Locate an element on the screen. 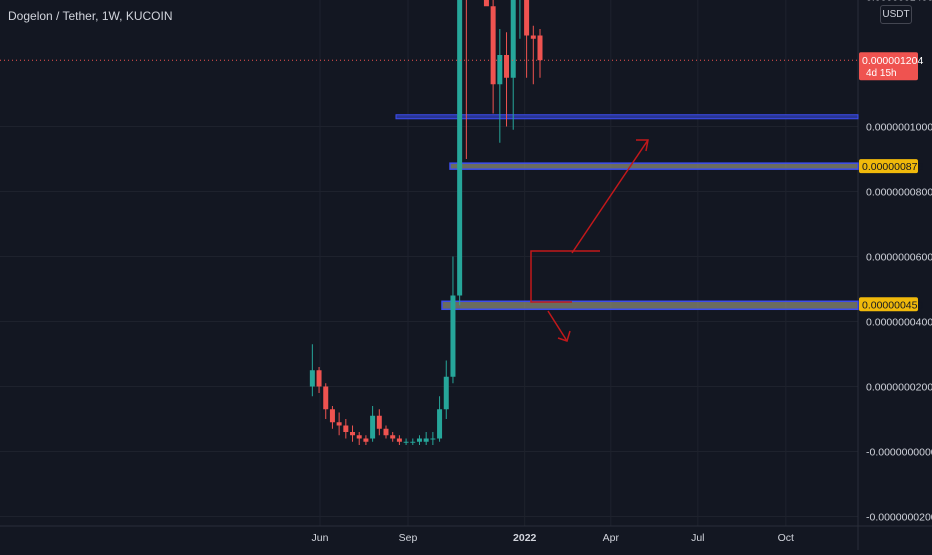  trend-arrow-up-head is located at coordinates (642, 145).